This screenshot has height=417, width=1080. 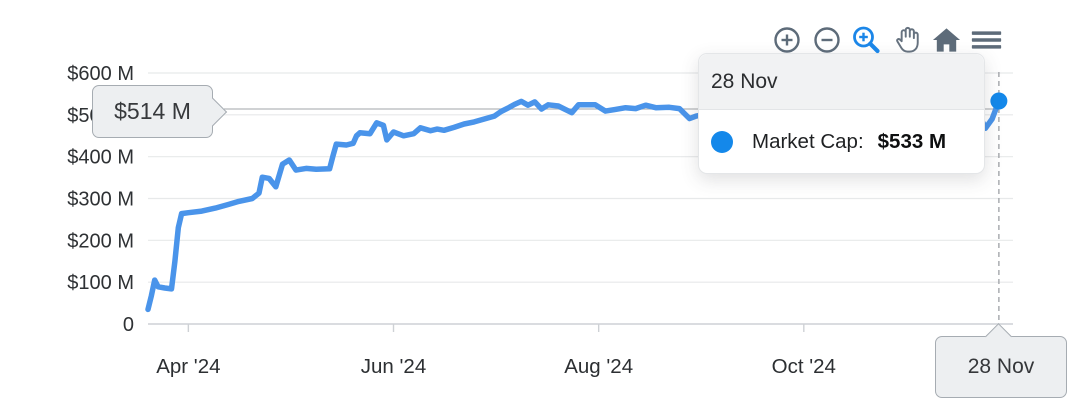 What do you see at coordinates (722, 141) in the screenshot?
I see `series-marker-dot` at bounding box center [722, 141].